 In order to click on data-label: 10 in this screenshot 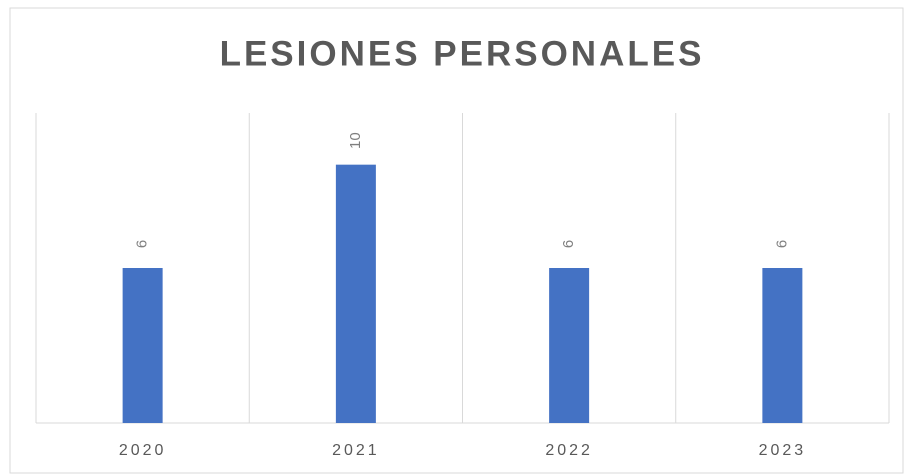, I will do `click(355, 140)`.